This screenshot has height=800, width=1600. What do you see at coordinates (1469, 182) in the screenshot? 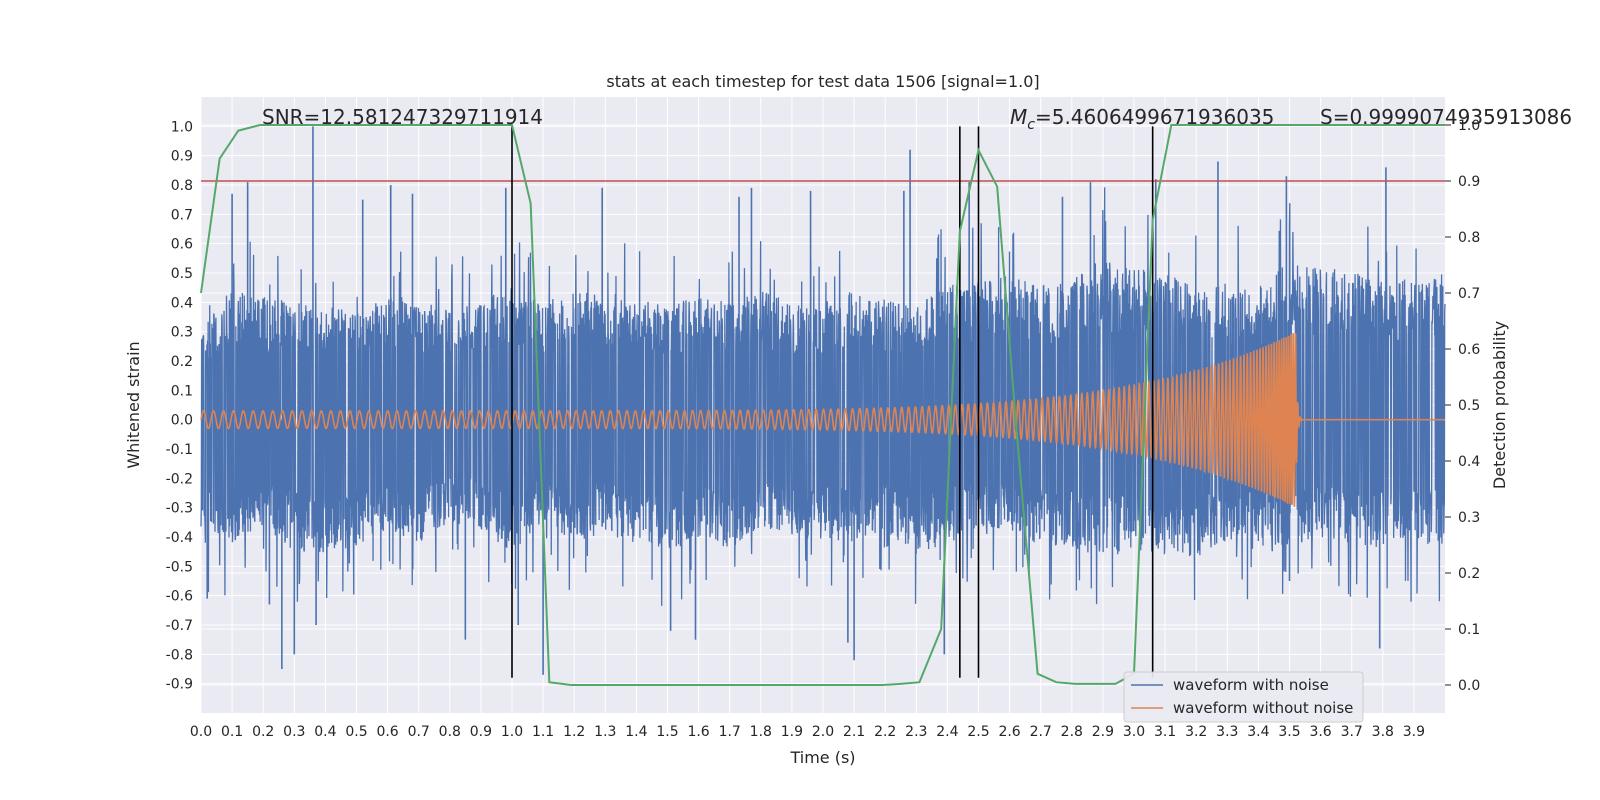
I see `right-y-tick-label: 0.9` at bounding box center [1469, 182].